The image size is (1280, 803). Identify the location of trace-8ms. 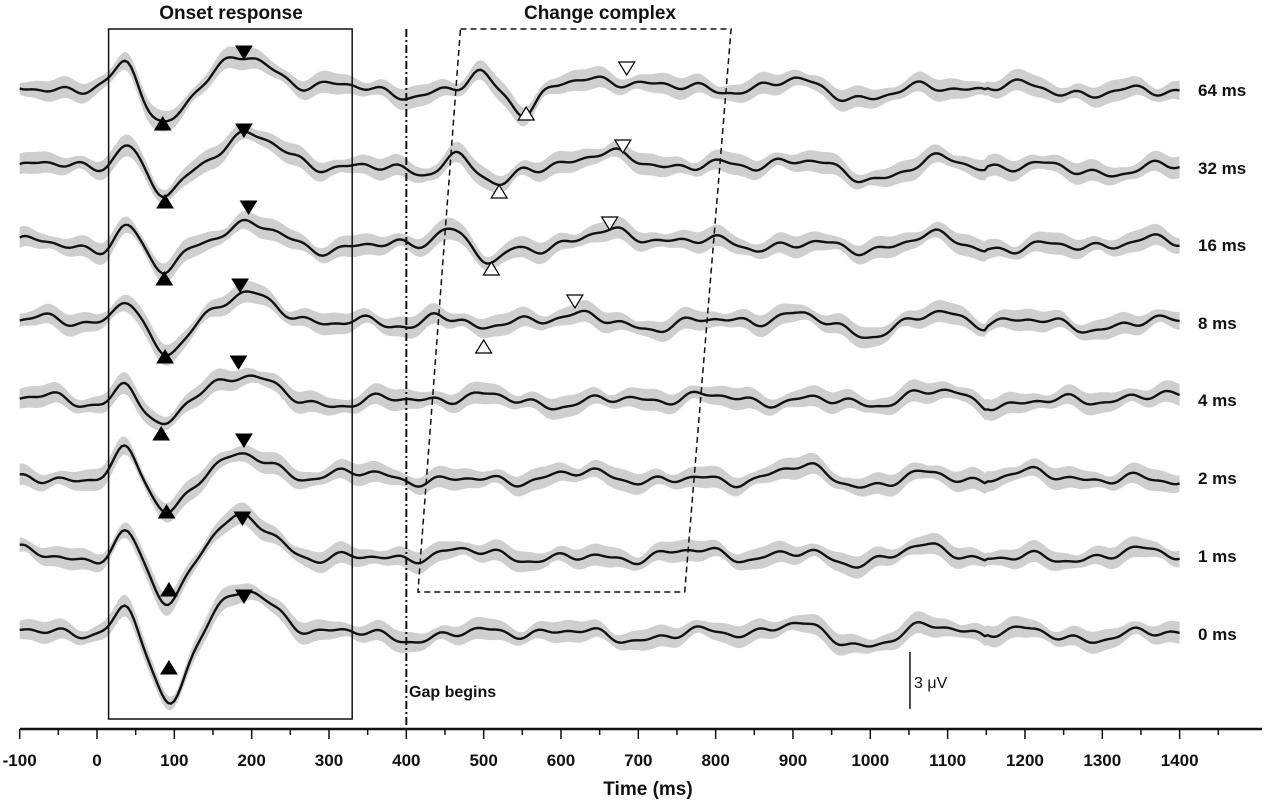
(599, 323).